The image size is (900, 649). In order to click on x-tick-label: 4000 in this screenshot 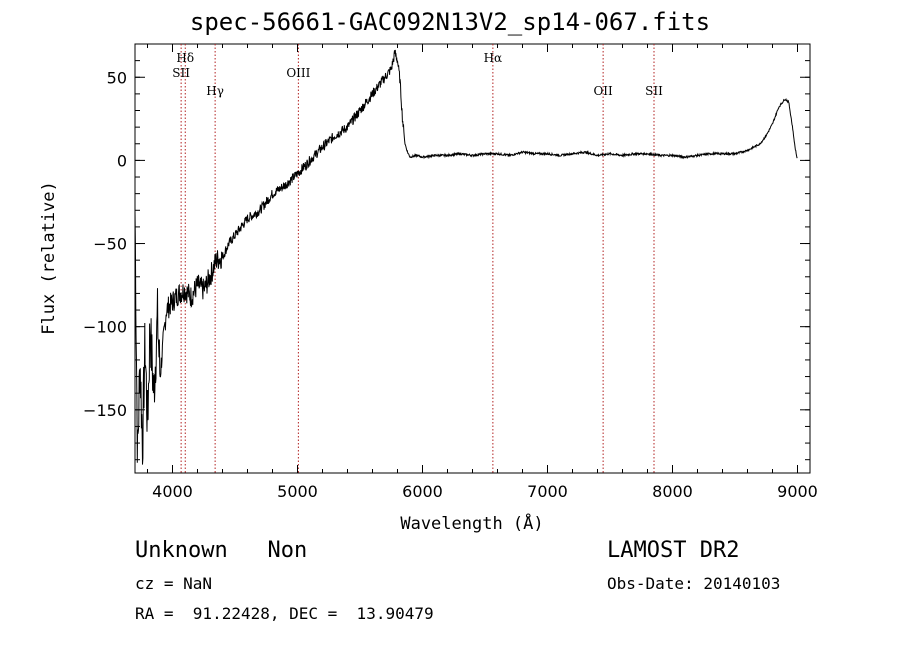, I will do `click(172, 491)`.